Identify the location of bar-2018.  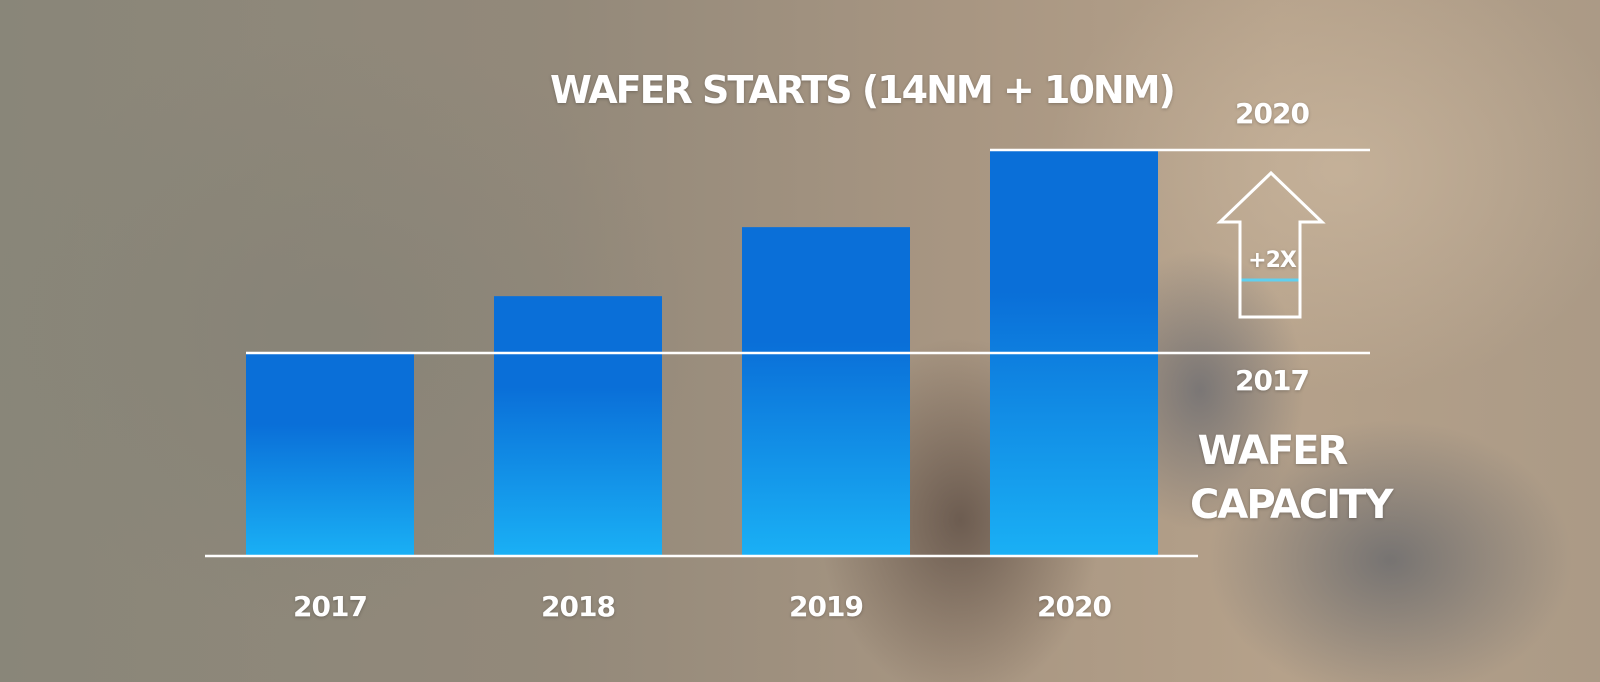
(578, 426).